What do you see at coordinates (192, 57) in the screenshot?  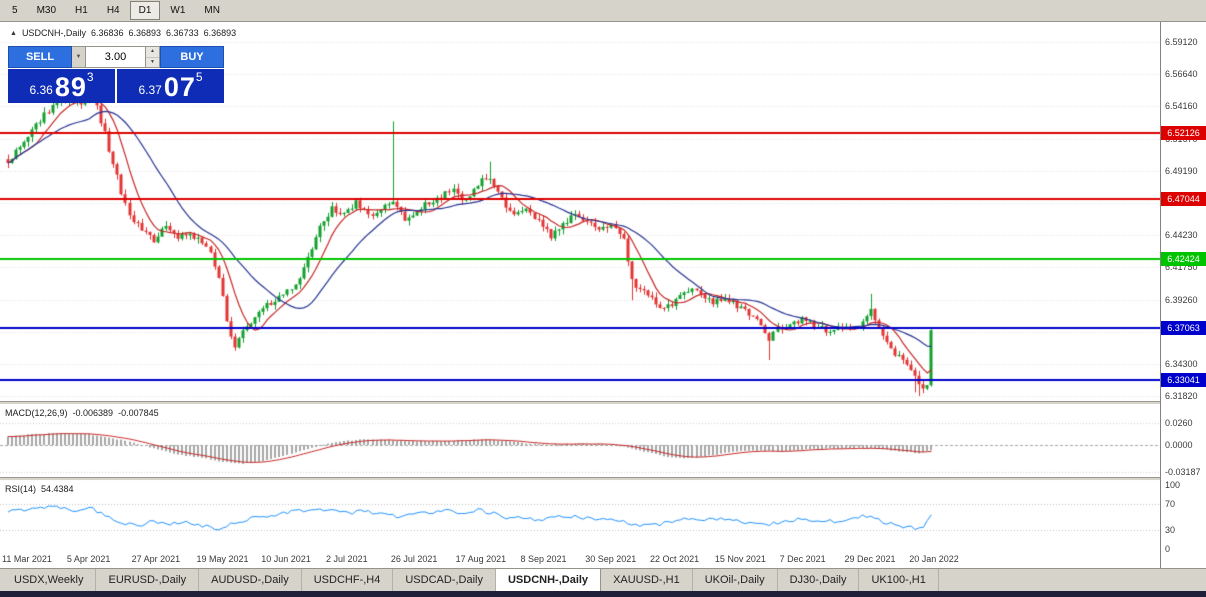 I see `buy-button: BUY` at bounding box center [192, 57].